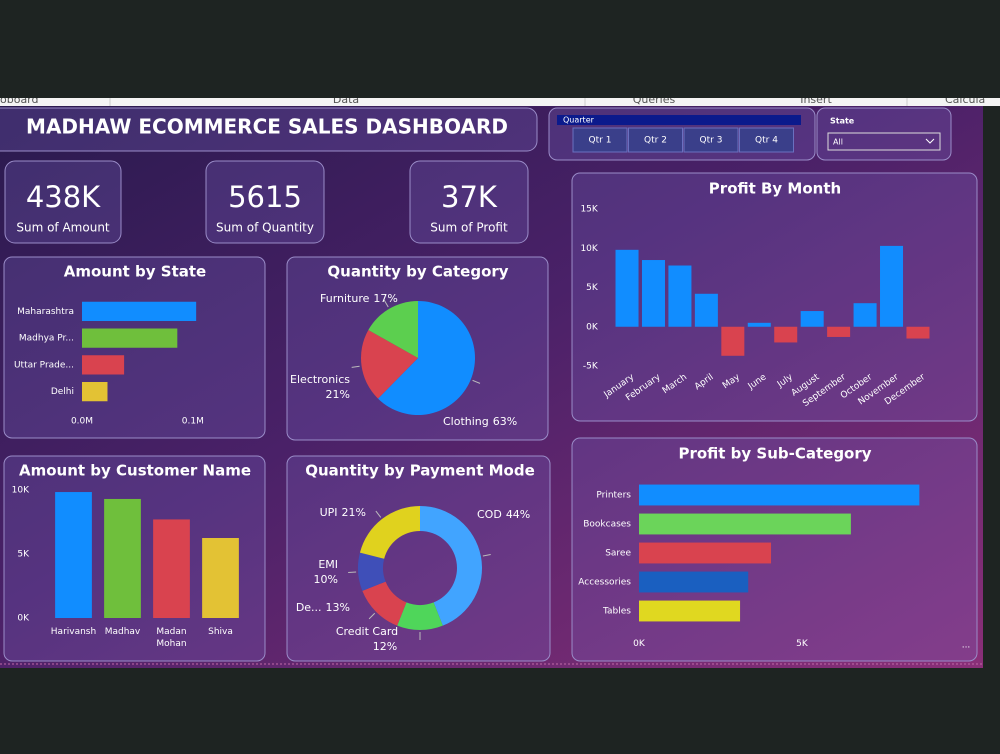  What do you see at coordinates (62, 392) in the screenshot?
I see `y-tick-label: Delhi` at bounding box center [62, 392].